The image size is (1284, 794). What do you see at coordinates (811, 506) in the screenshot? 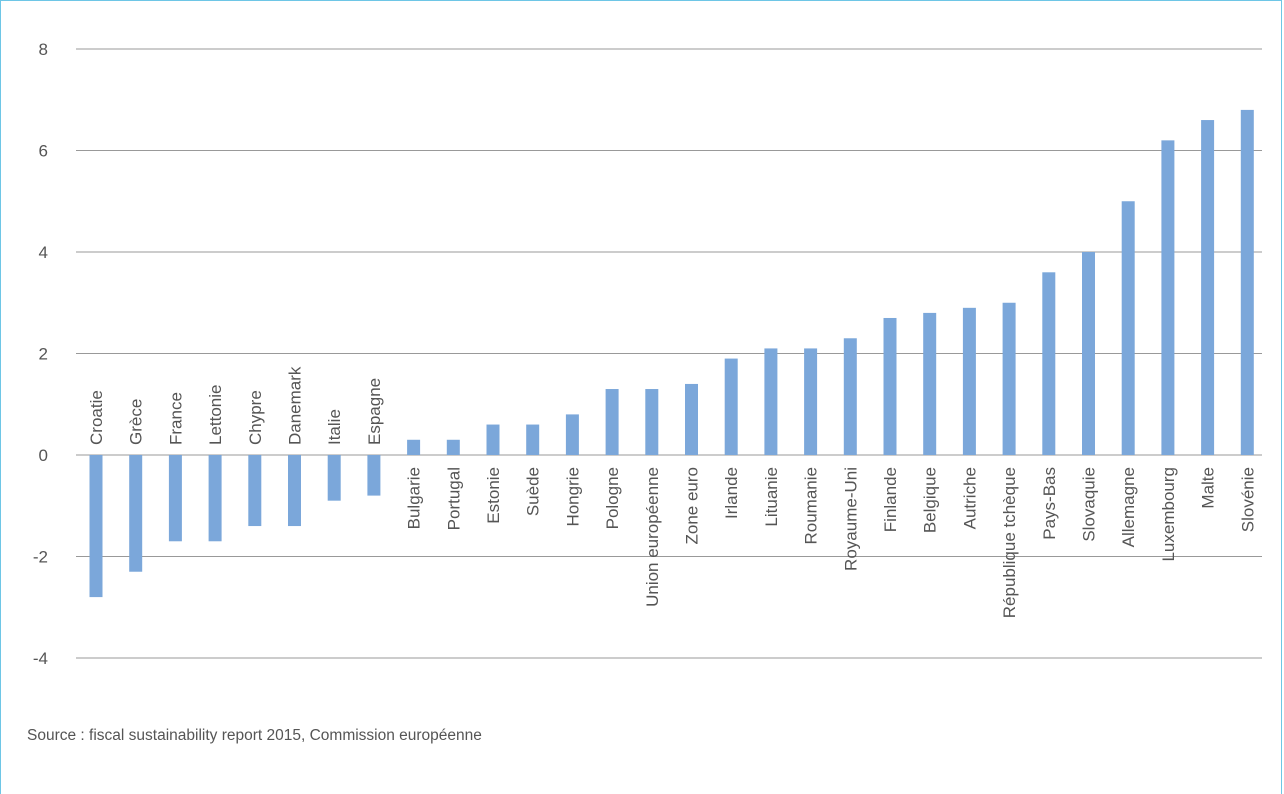
I see `category-label: Roumanie` at bounding box center [811, 506].